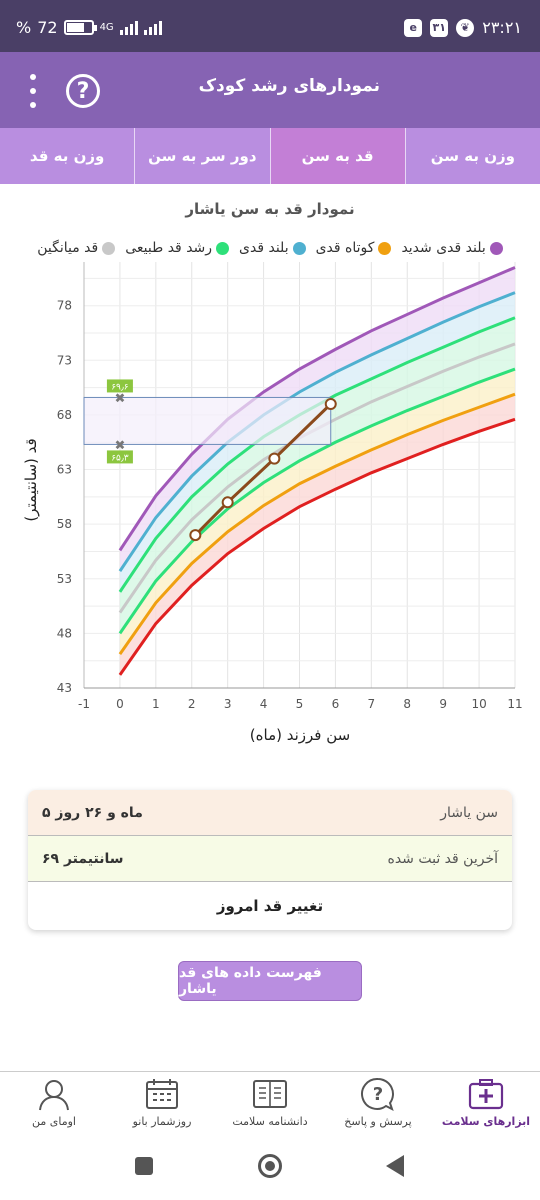 This screenshot has width=540, height=1200. What do you see at coordinates (68, 248) in the screenshot?
I see `legend-label: قد میانگین` at bounding box center [68, 248].